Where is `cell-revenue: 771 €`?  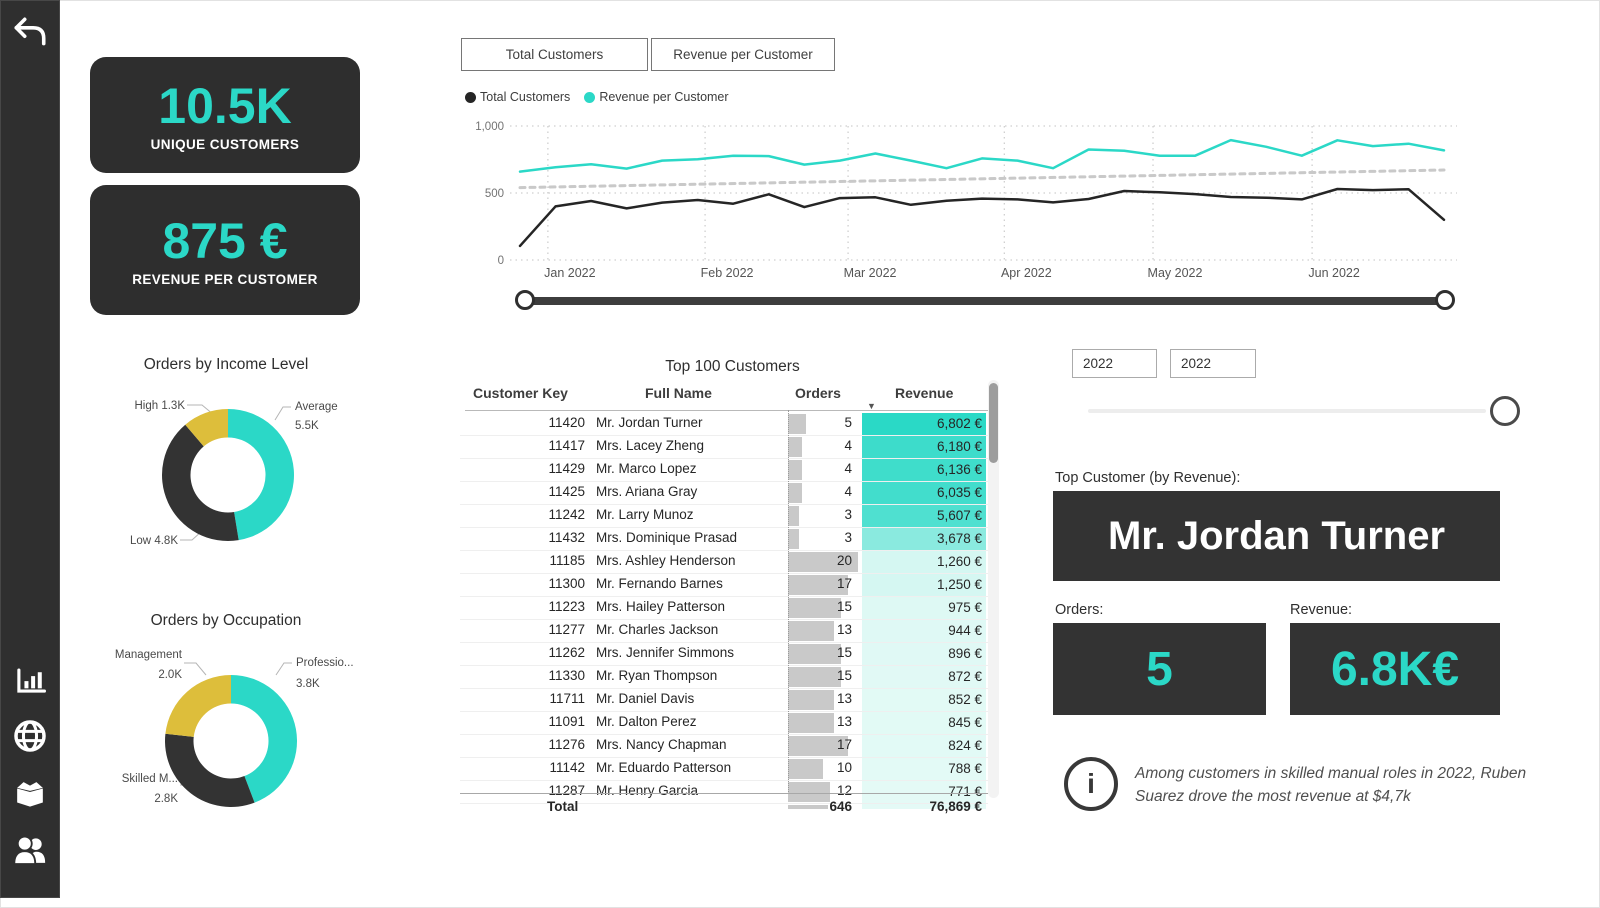 cell-revenue: 771 € is located at coordinates (924, 792).